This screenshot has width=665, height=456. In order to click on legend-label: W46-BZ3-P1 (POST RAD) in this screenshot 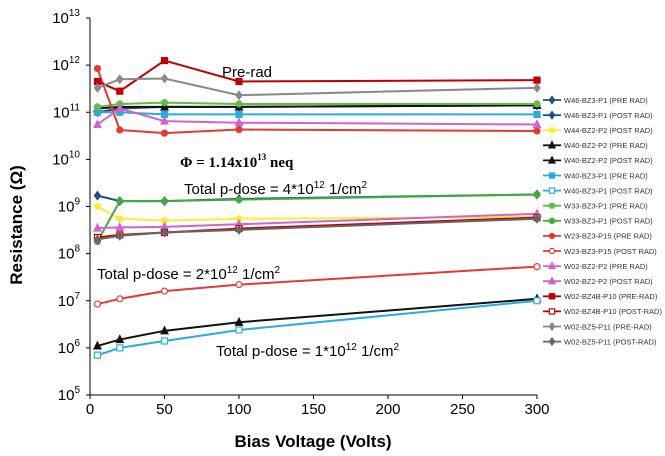, I will do `click(608, 115)`.